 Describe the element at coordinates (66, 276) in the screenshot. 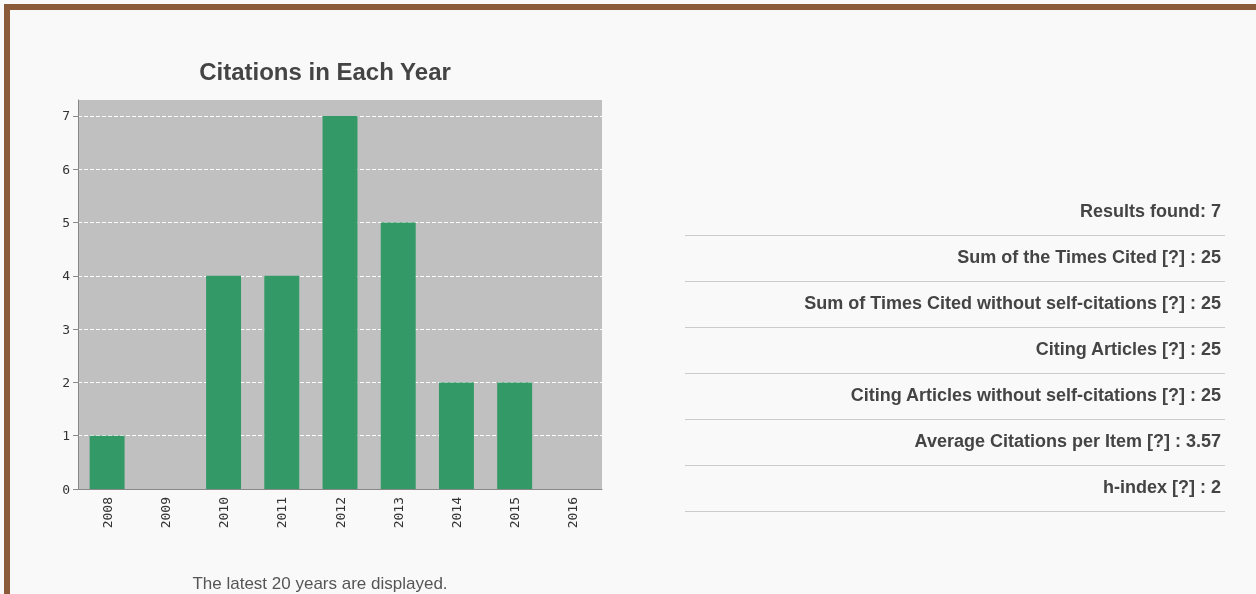

I see `y-tick-label: 4` at that location.